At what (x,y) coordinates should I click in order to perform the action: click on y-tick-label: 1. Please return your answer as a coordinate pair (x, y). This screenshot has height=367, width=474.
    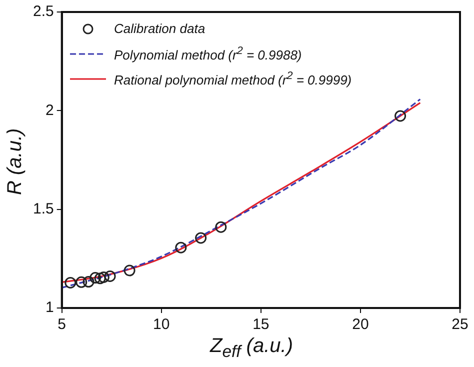
    Looking at the image, I should click on (50, 307).